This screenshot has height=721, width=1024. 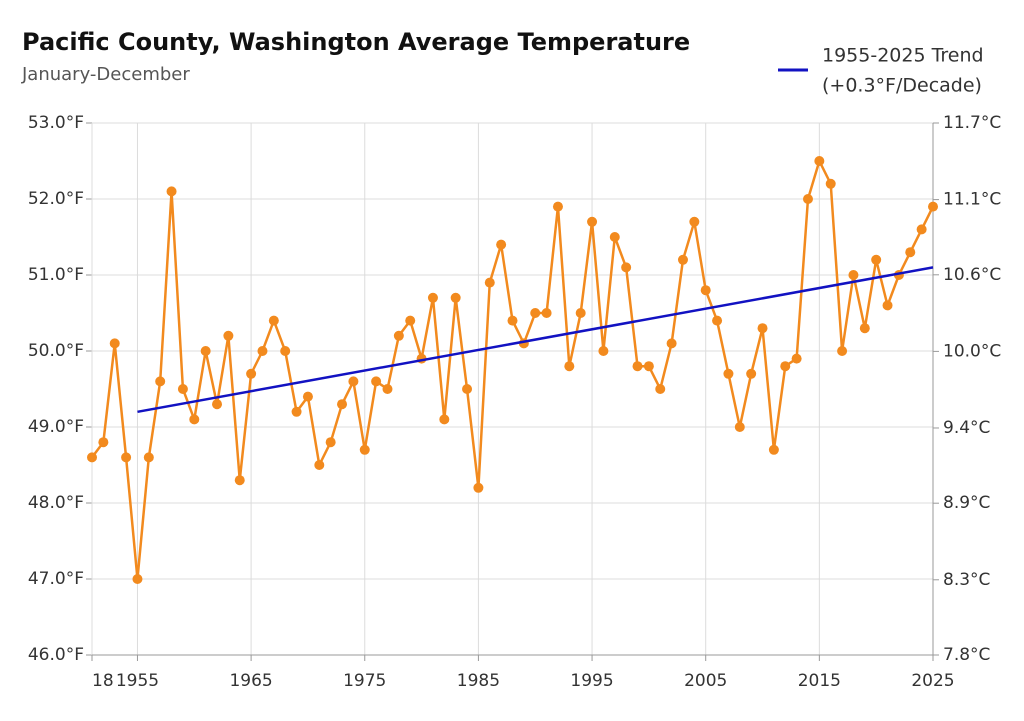 I want to click on y2-tick-label: 9.4°C, so click(x=966, y=428).